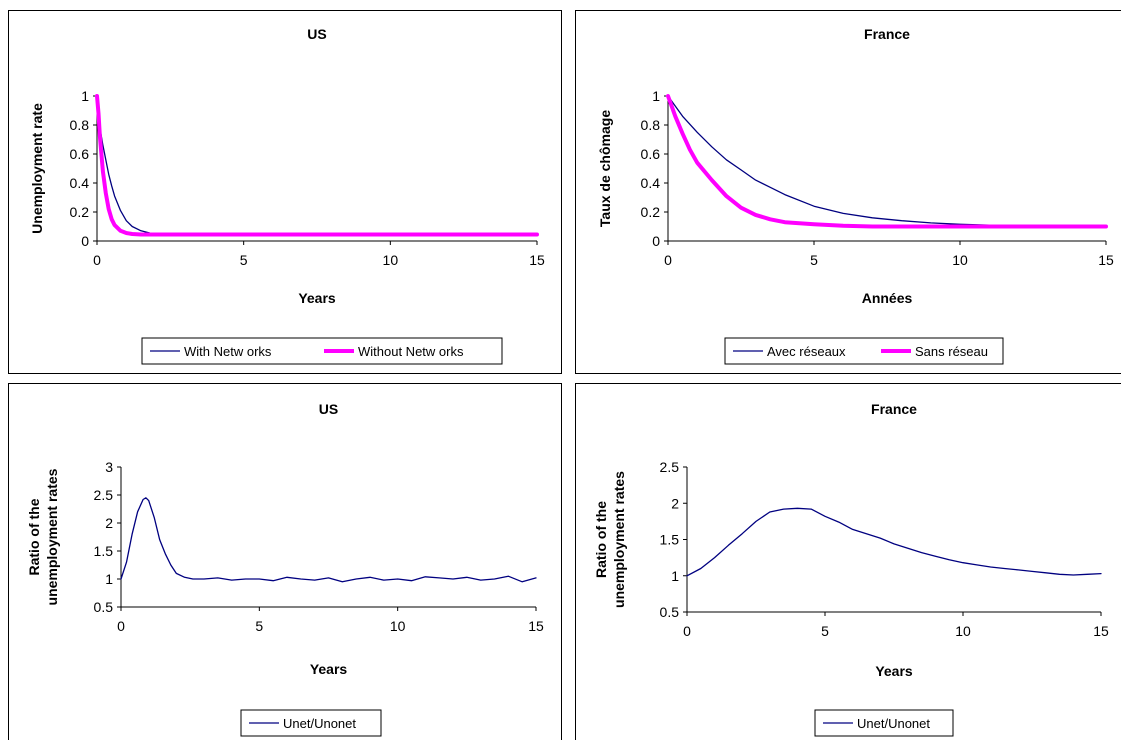 The image size is (1121, 741). What do you see at coordinates (806, 351) in the screenshot?
I see `legend-label-1: Avec réseaux` at bounding box center [806, 351].